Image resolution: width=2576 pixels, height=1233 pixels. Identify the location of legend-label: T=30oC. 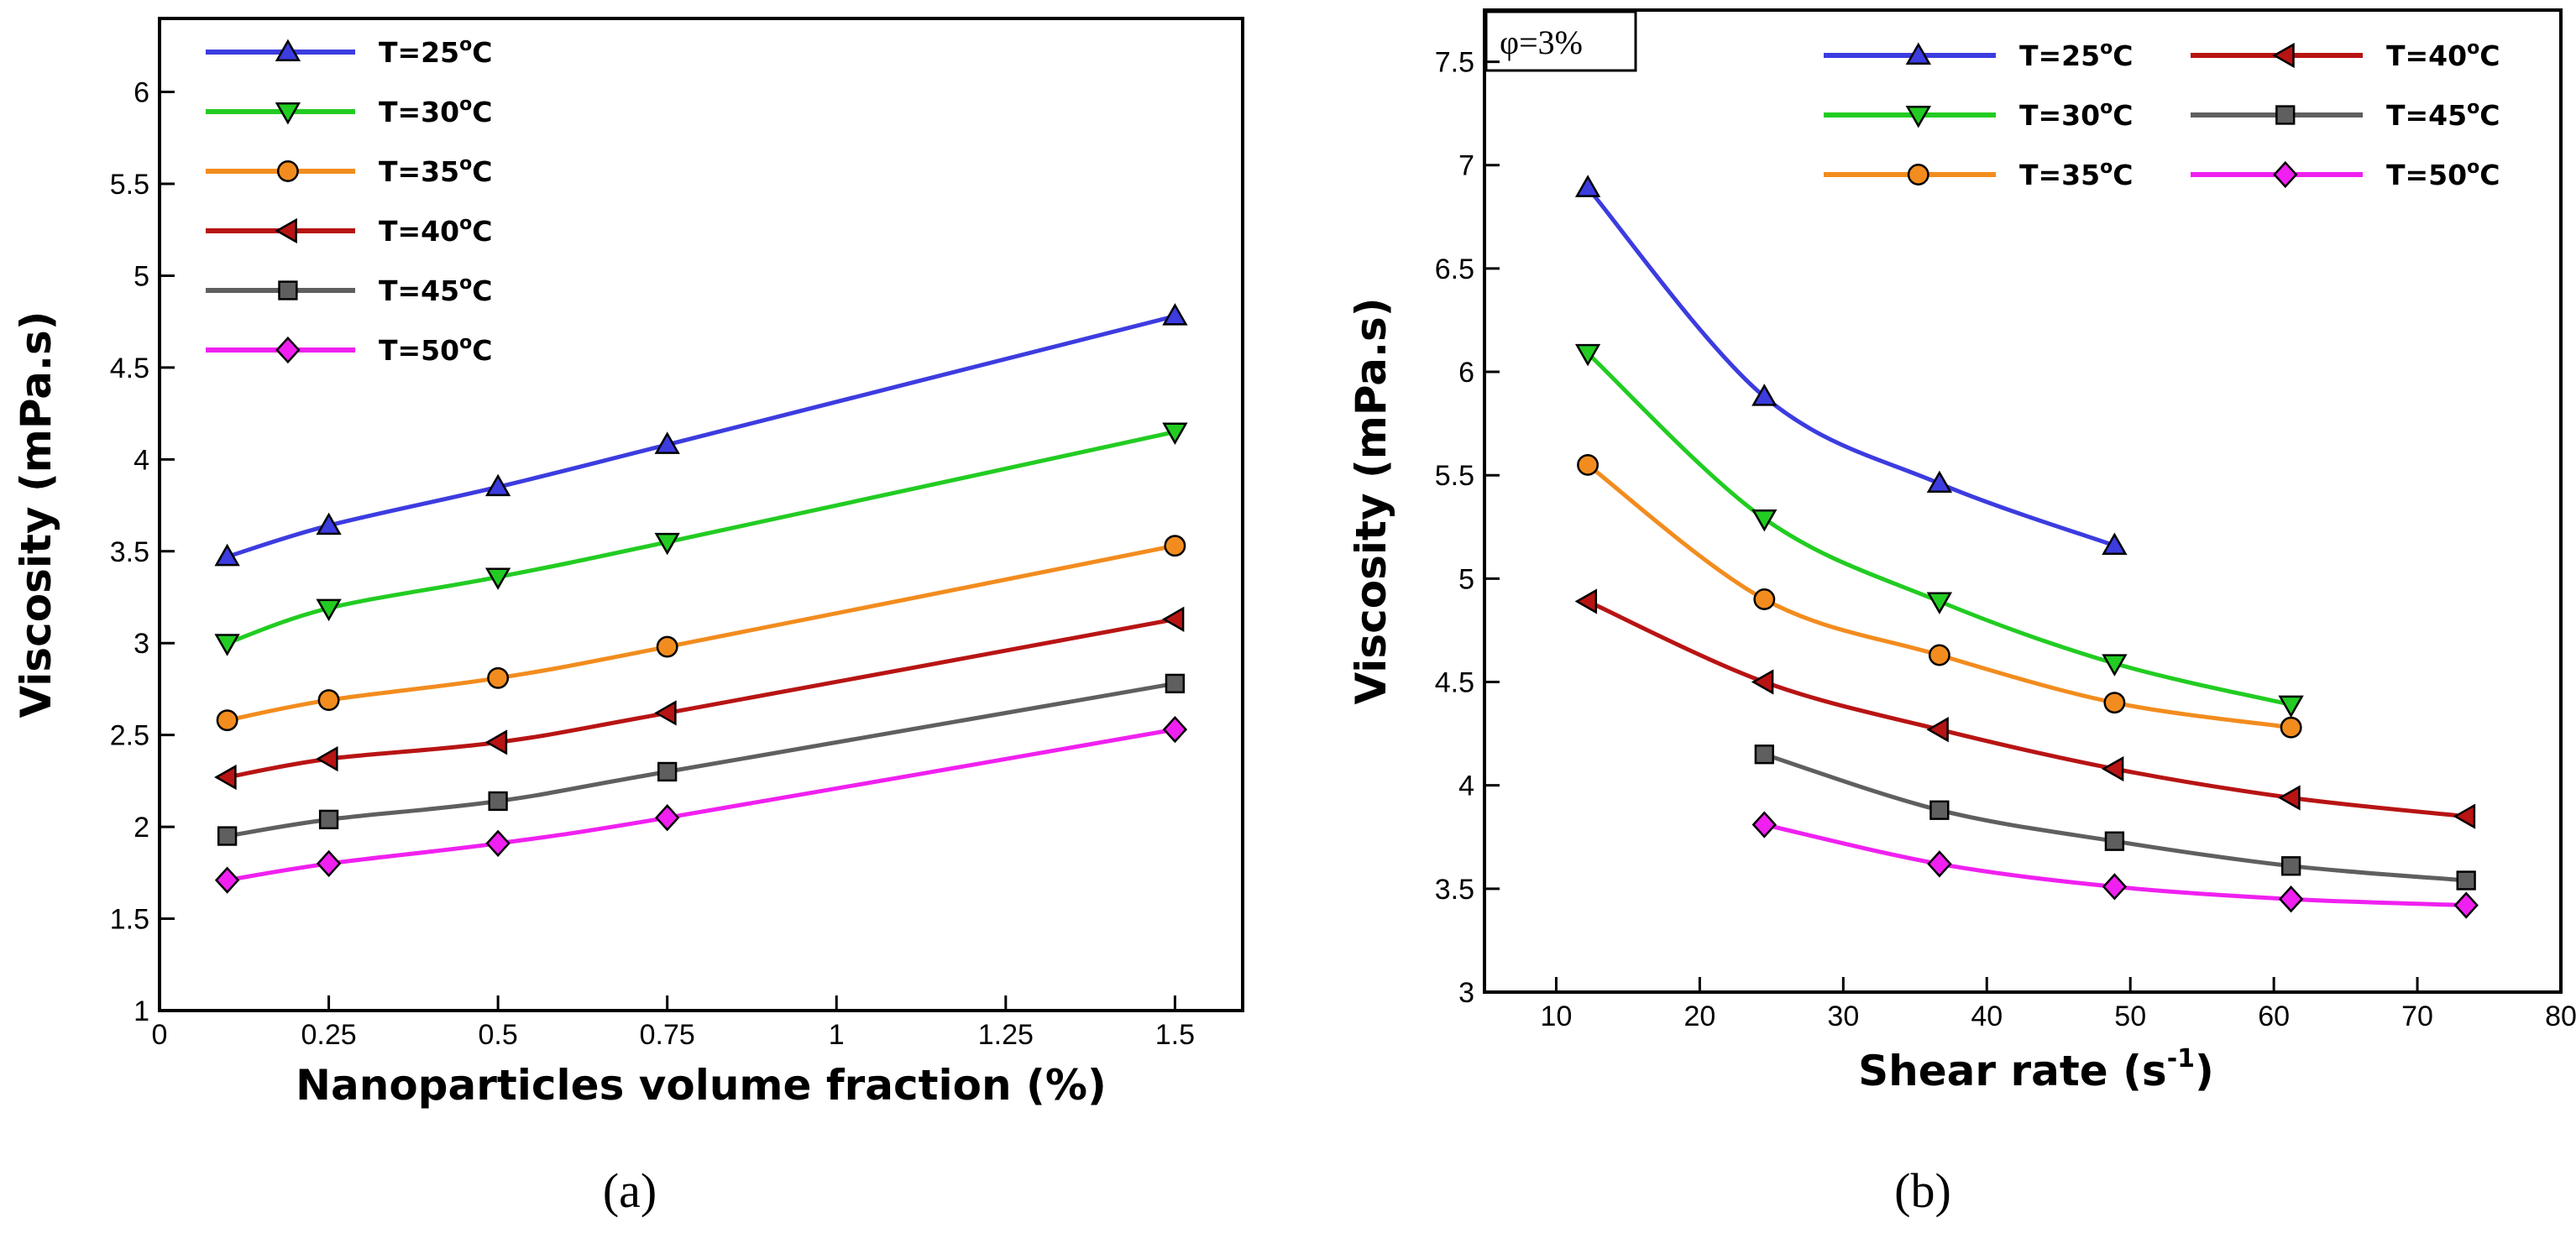
(435, 111).